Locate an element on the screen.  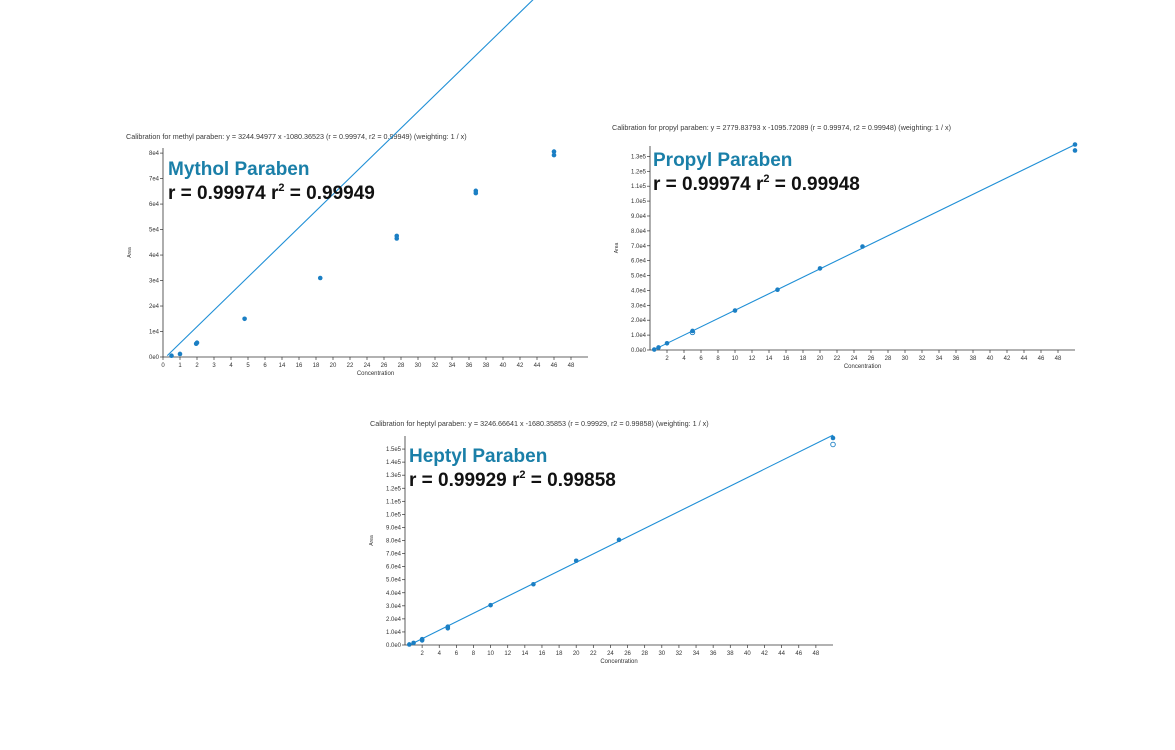
heptyl-x-tick-label: 18 is located at coordinates (559, 654).